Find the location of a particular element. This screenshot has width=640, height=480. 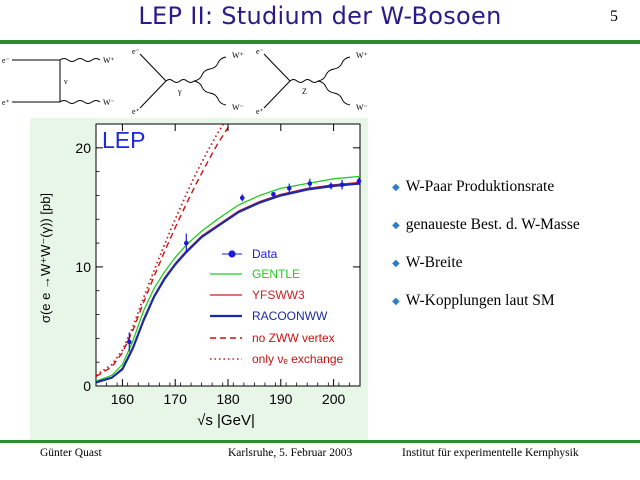

page-number: 5 is located at coordinates (614, 16).